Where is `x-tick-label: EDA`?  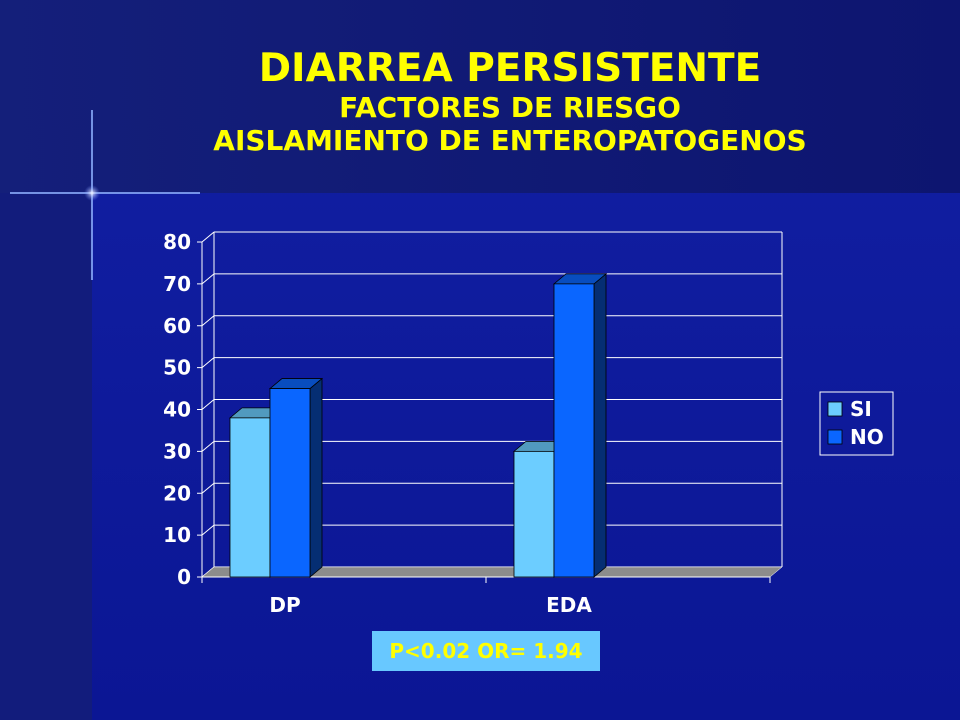
x-tick-label: EDA is located at coordinates (569, 605).